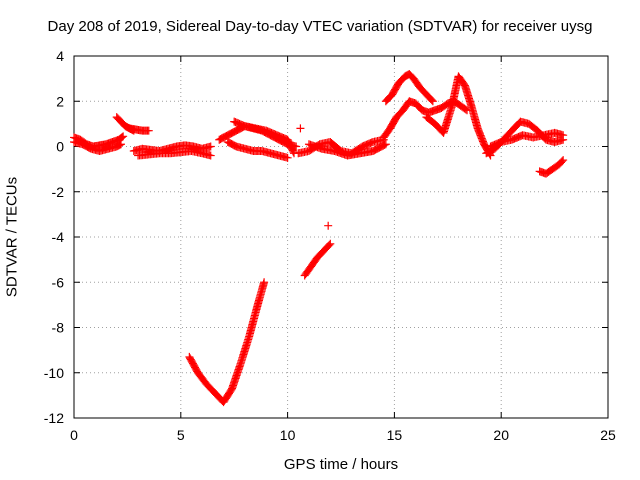 This screenshot has height=480, width=640. What do you see at coordinates (181, 435) in the screenshot?
I see `x-tick-label: 5` at bounding box center [181, 435].